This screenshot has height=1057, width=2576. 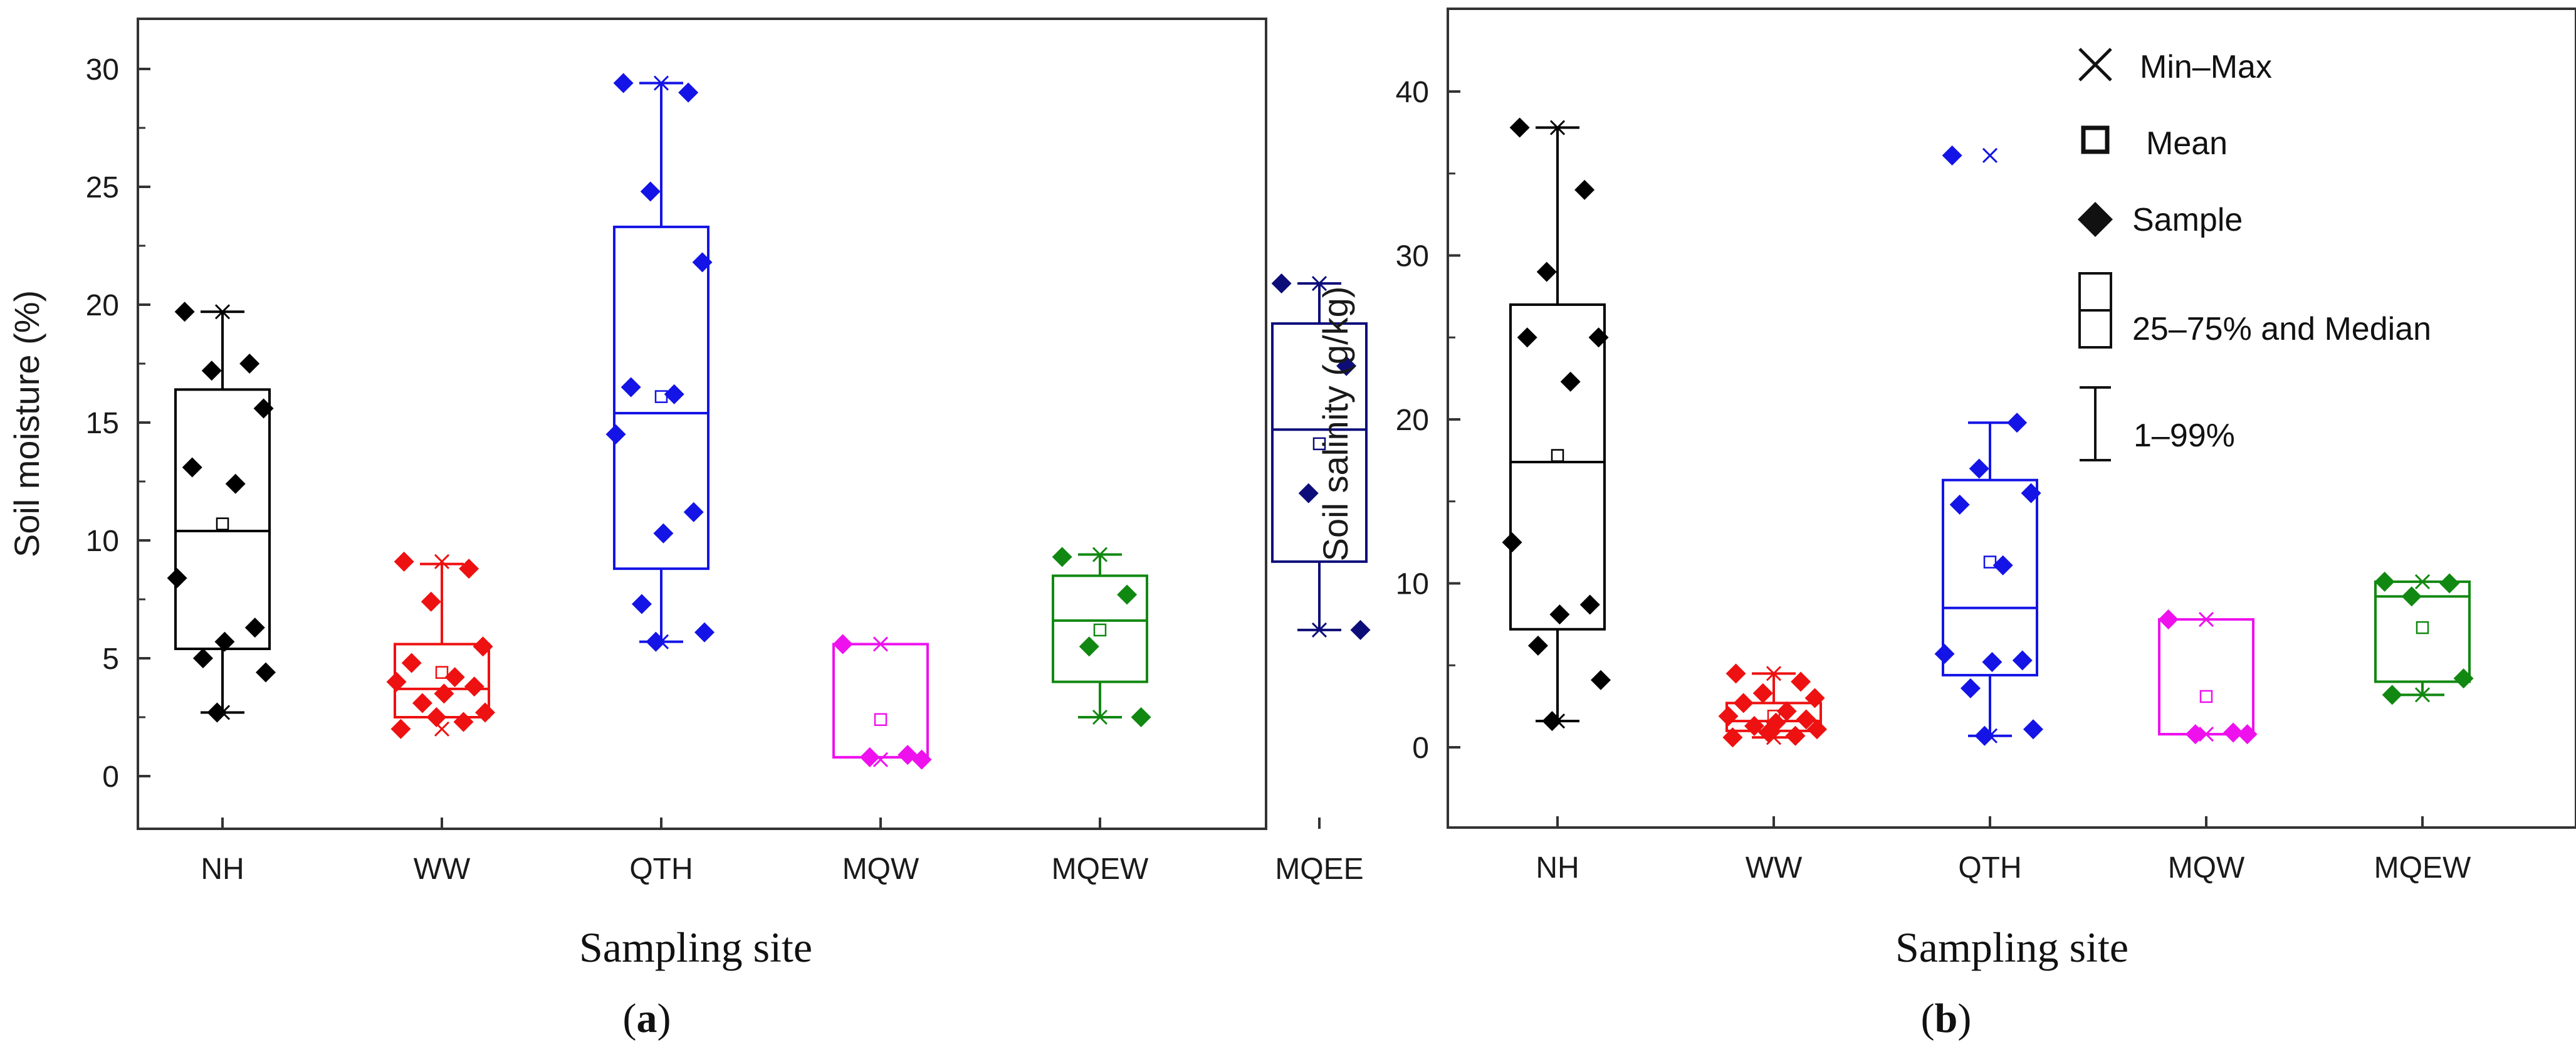 I want to click on x-tick-label-qth: QTH, so click(x=661, y=869).